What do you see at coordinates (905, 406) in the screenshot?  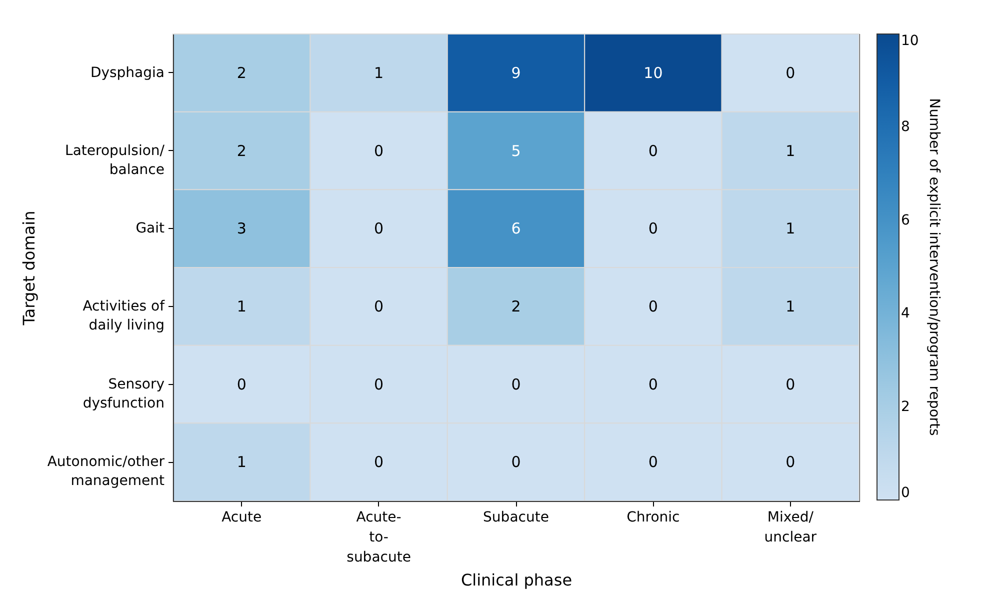 I see `color-bar-label: 2` at bounding box center [905, 406].